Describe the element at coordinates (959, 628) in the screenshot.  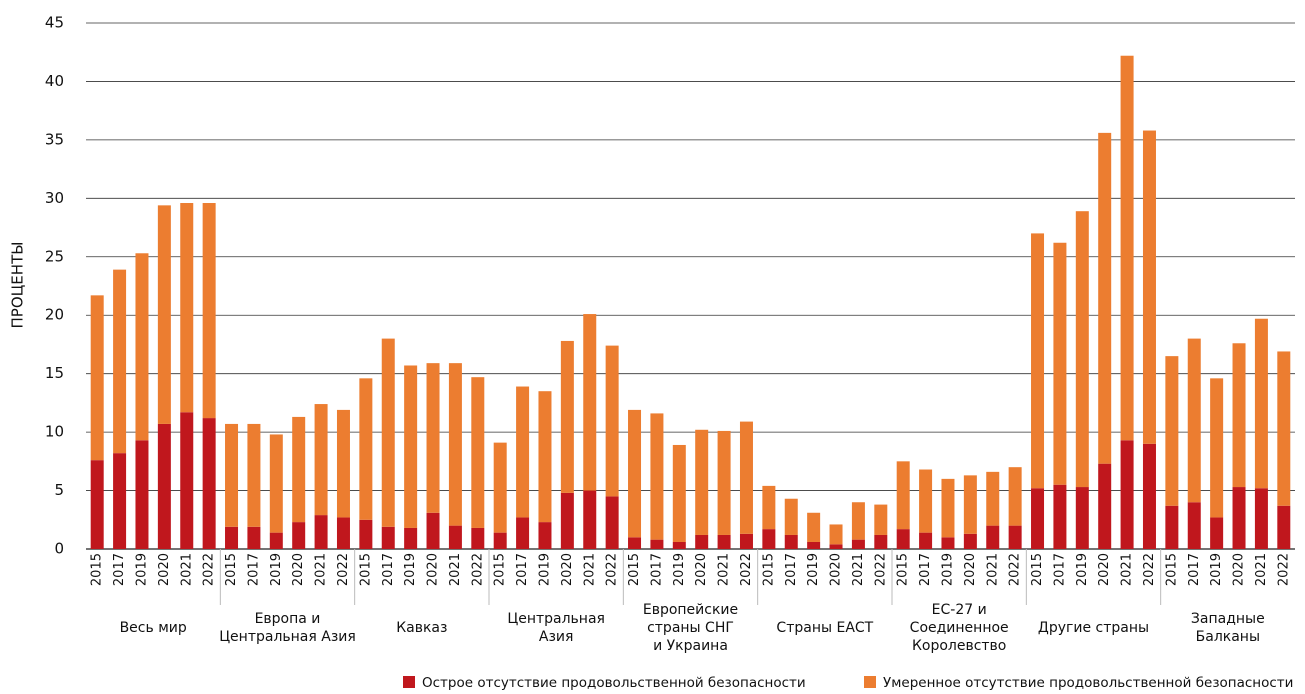
I see `group-label: Соединенное` at that location.